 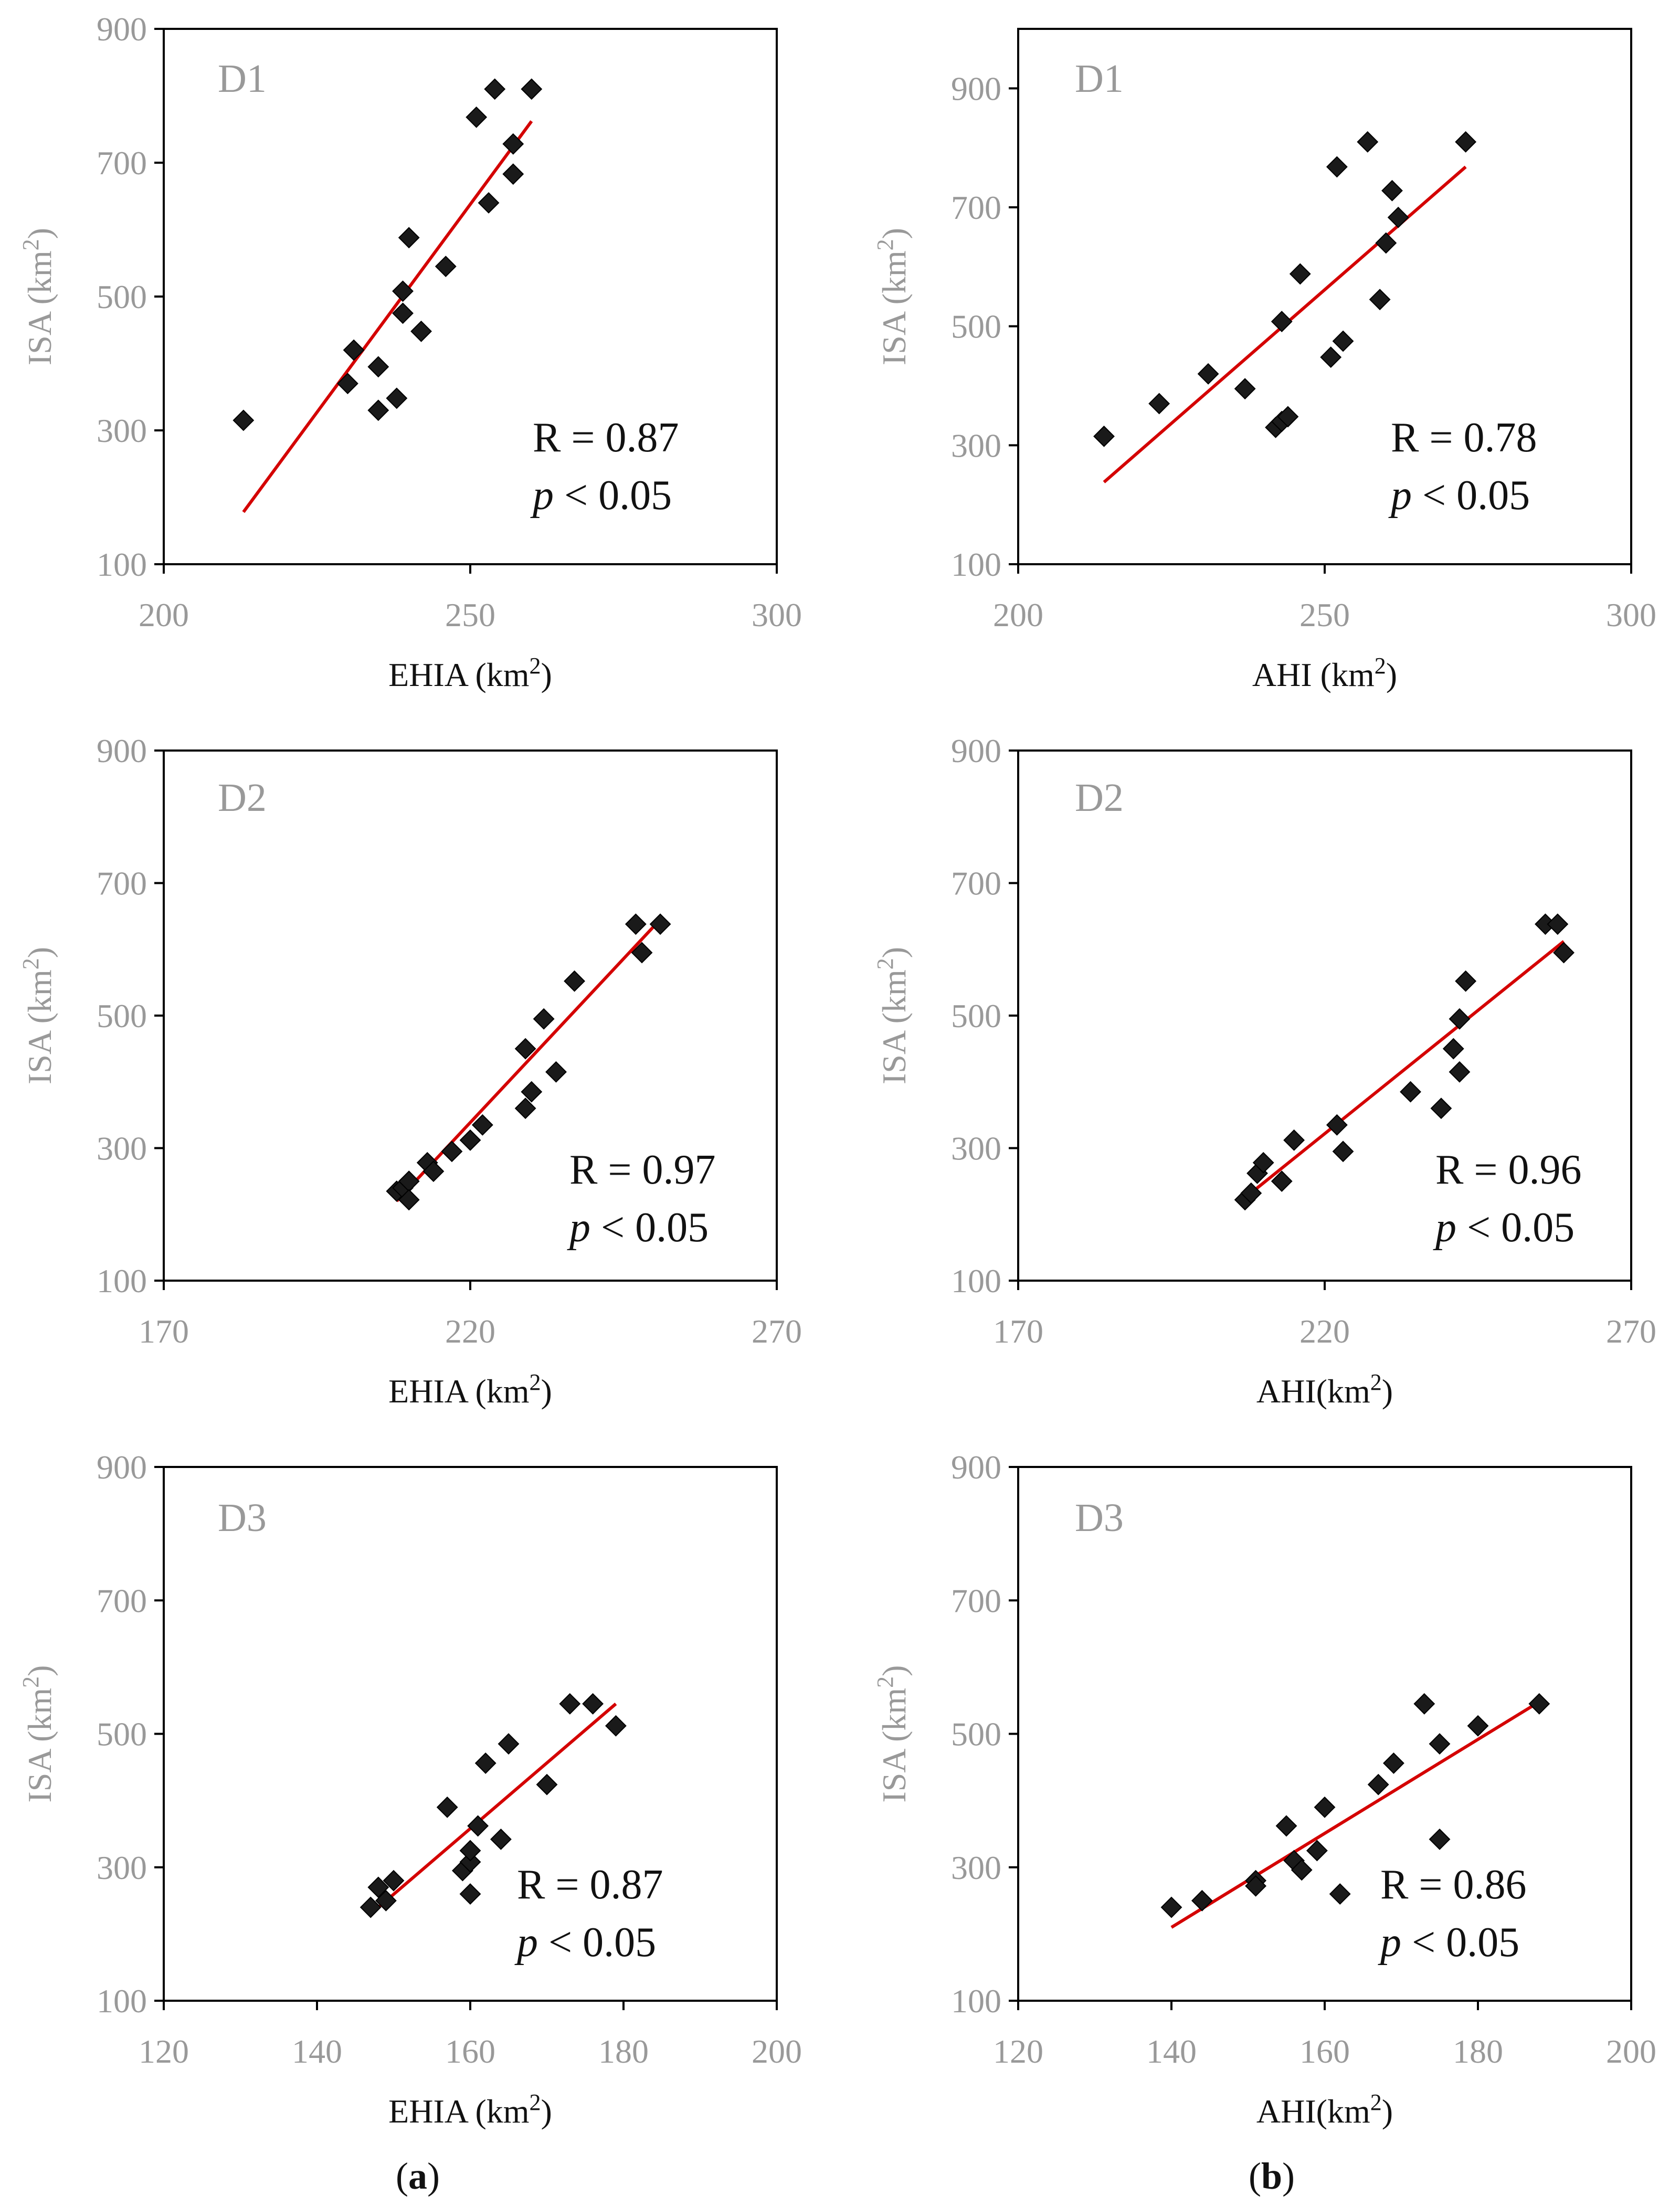 What do you see at coordinates (1272, 2176) in the screenshot?
I see `subfigure-label-b: (b)` at bounding box center [1272, 2176].